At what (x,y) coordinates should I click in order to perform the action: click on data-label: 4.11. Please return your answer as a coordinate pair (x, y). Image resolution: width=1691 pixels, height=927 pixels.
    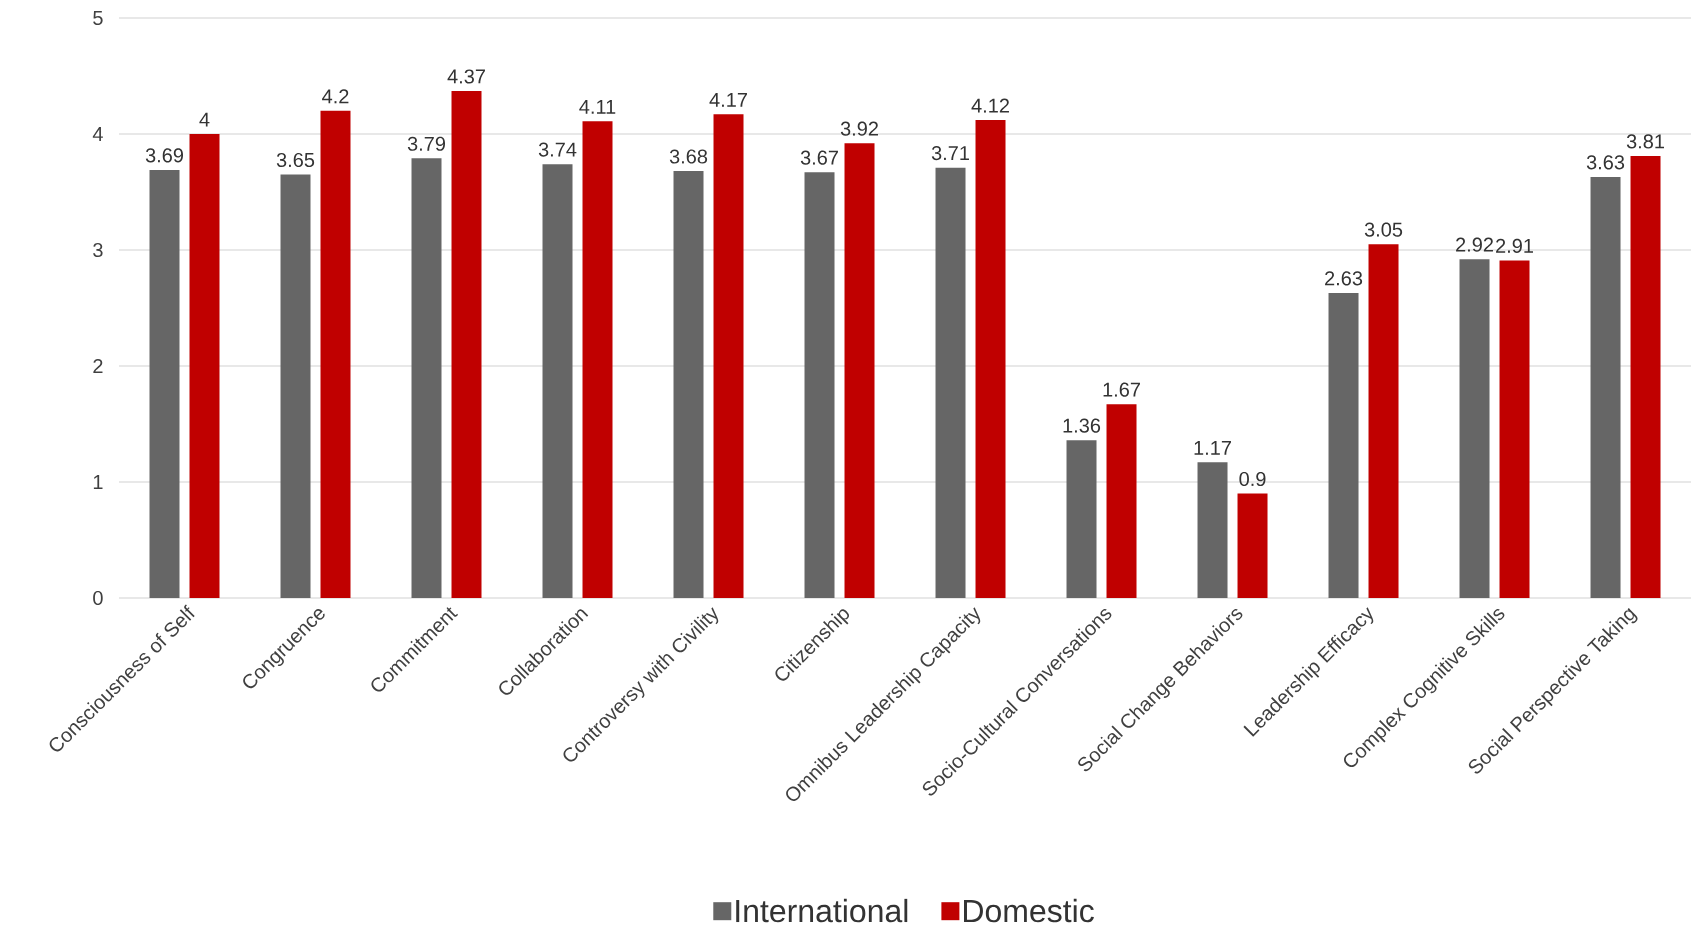
    Looking at the image, I should click on (597, 106).